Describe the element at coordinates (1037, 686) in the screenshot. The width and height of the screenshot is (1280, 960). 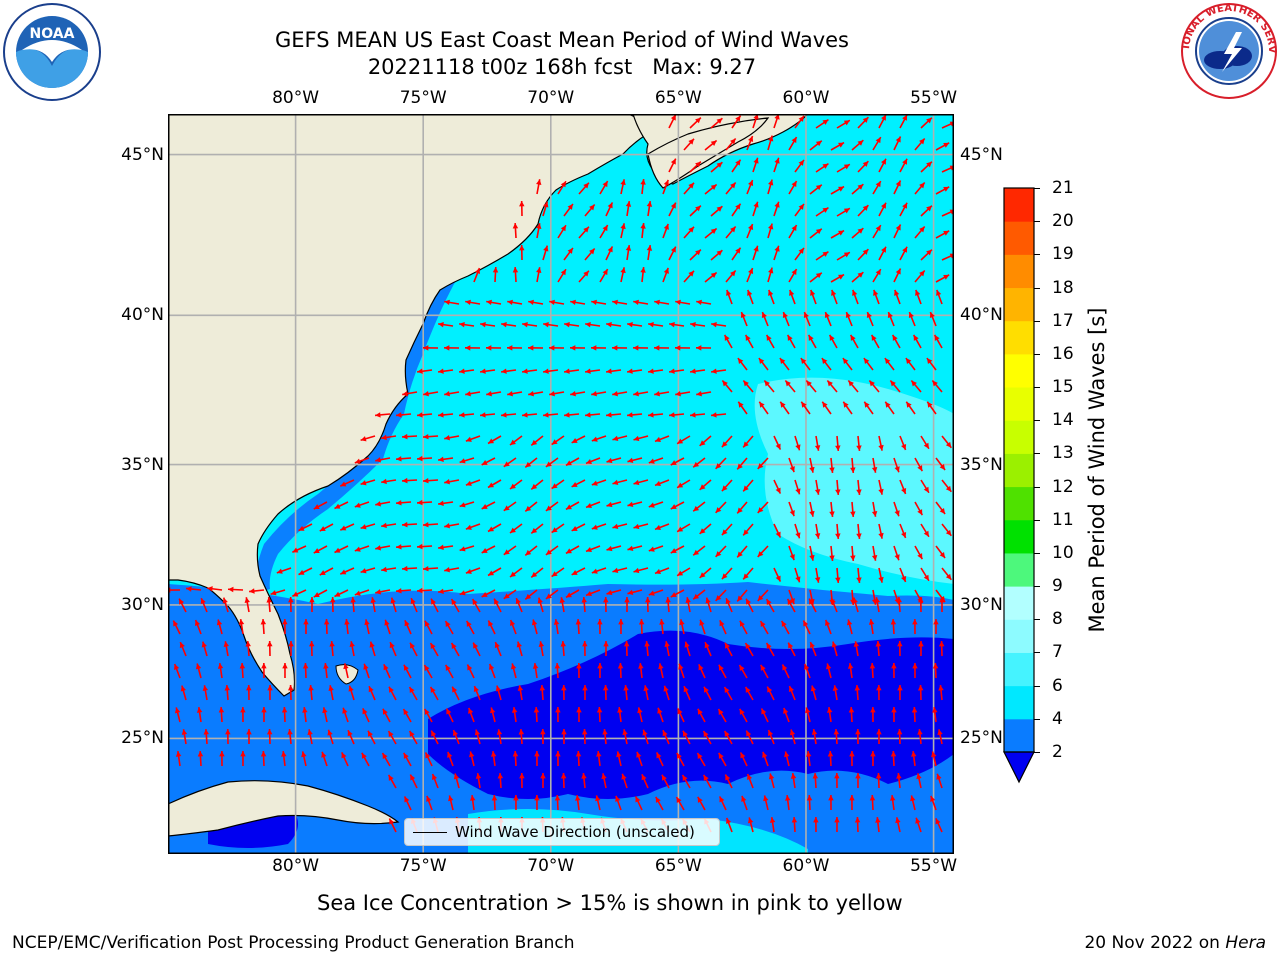
I see `colorbar-tick-mark` at that location.